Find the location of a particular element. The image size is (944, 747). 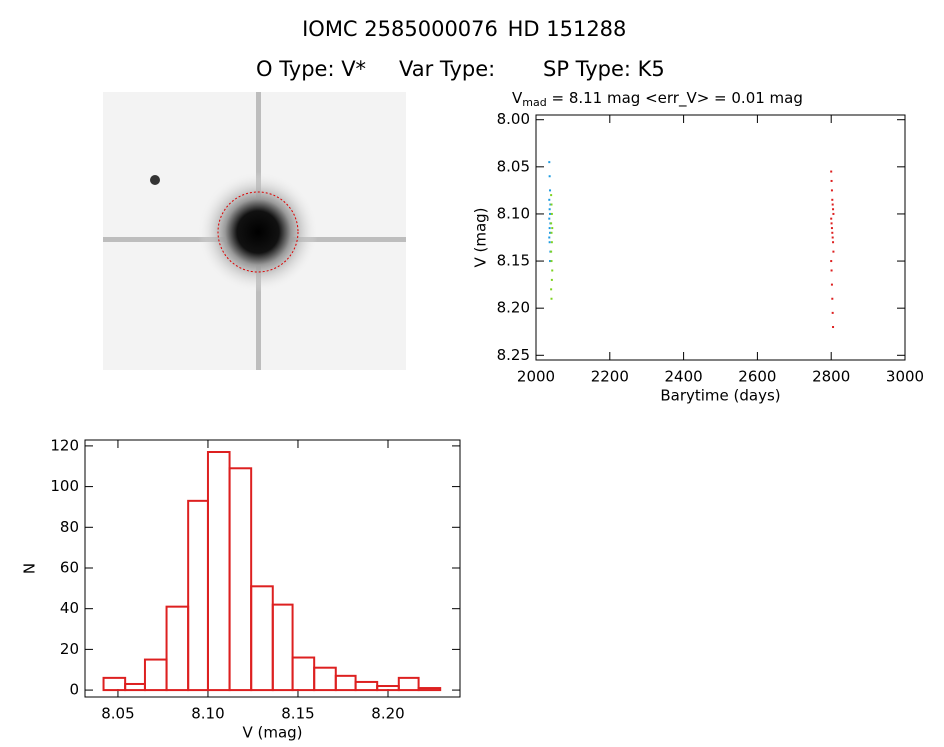

x-axis-label: V (mag) is located at coordinates (272, 733).